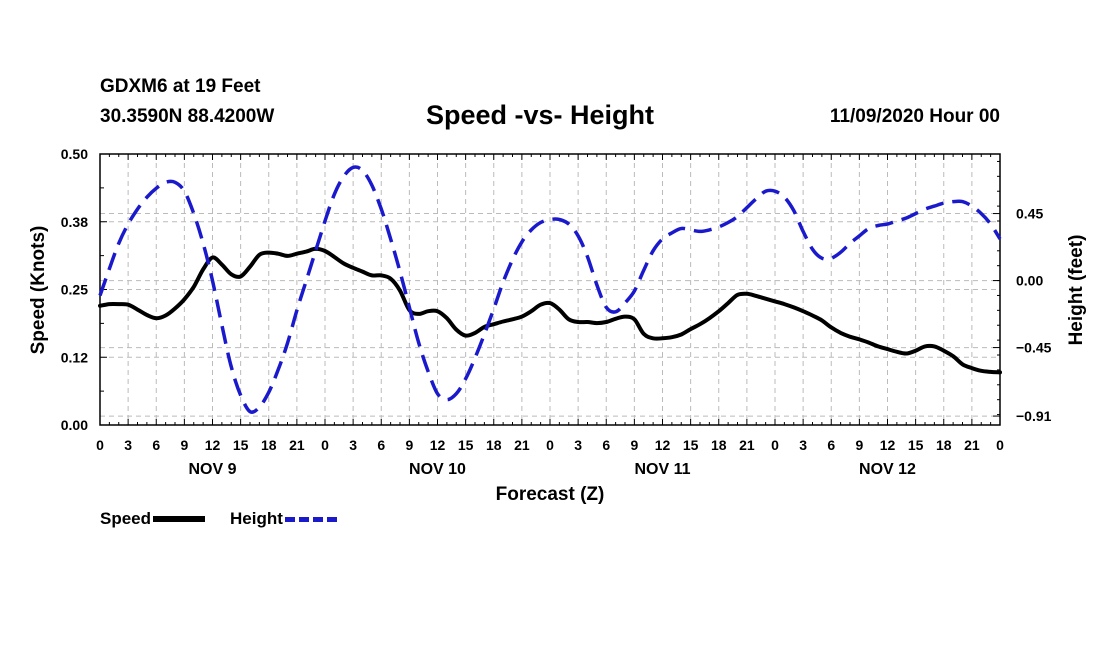 The image size is (1100, 650). Describe the element at coordinates (180, 86) in the screenshot. I see `station-label: GDXM6 at 19 Feet` at that location.